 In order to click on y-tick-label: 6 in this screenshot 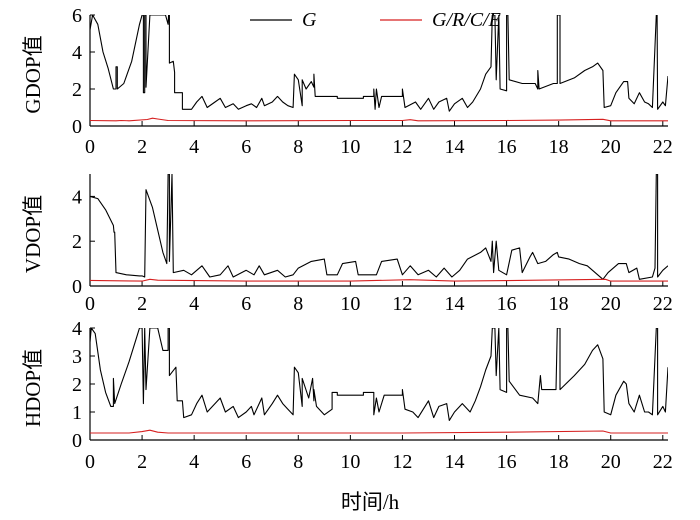, I will do `click(77, 16)`.